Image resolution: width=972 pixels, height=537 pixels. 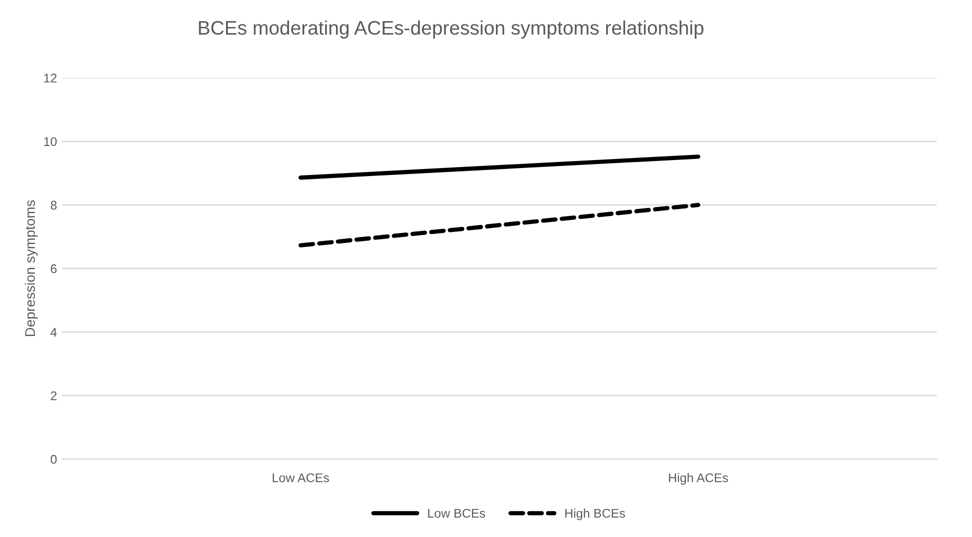 I want to click on x-tick-label: High ACEs, so click(x=698, y=479).